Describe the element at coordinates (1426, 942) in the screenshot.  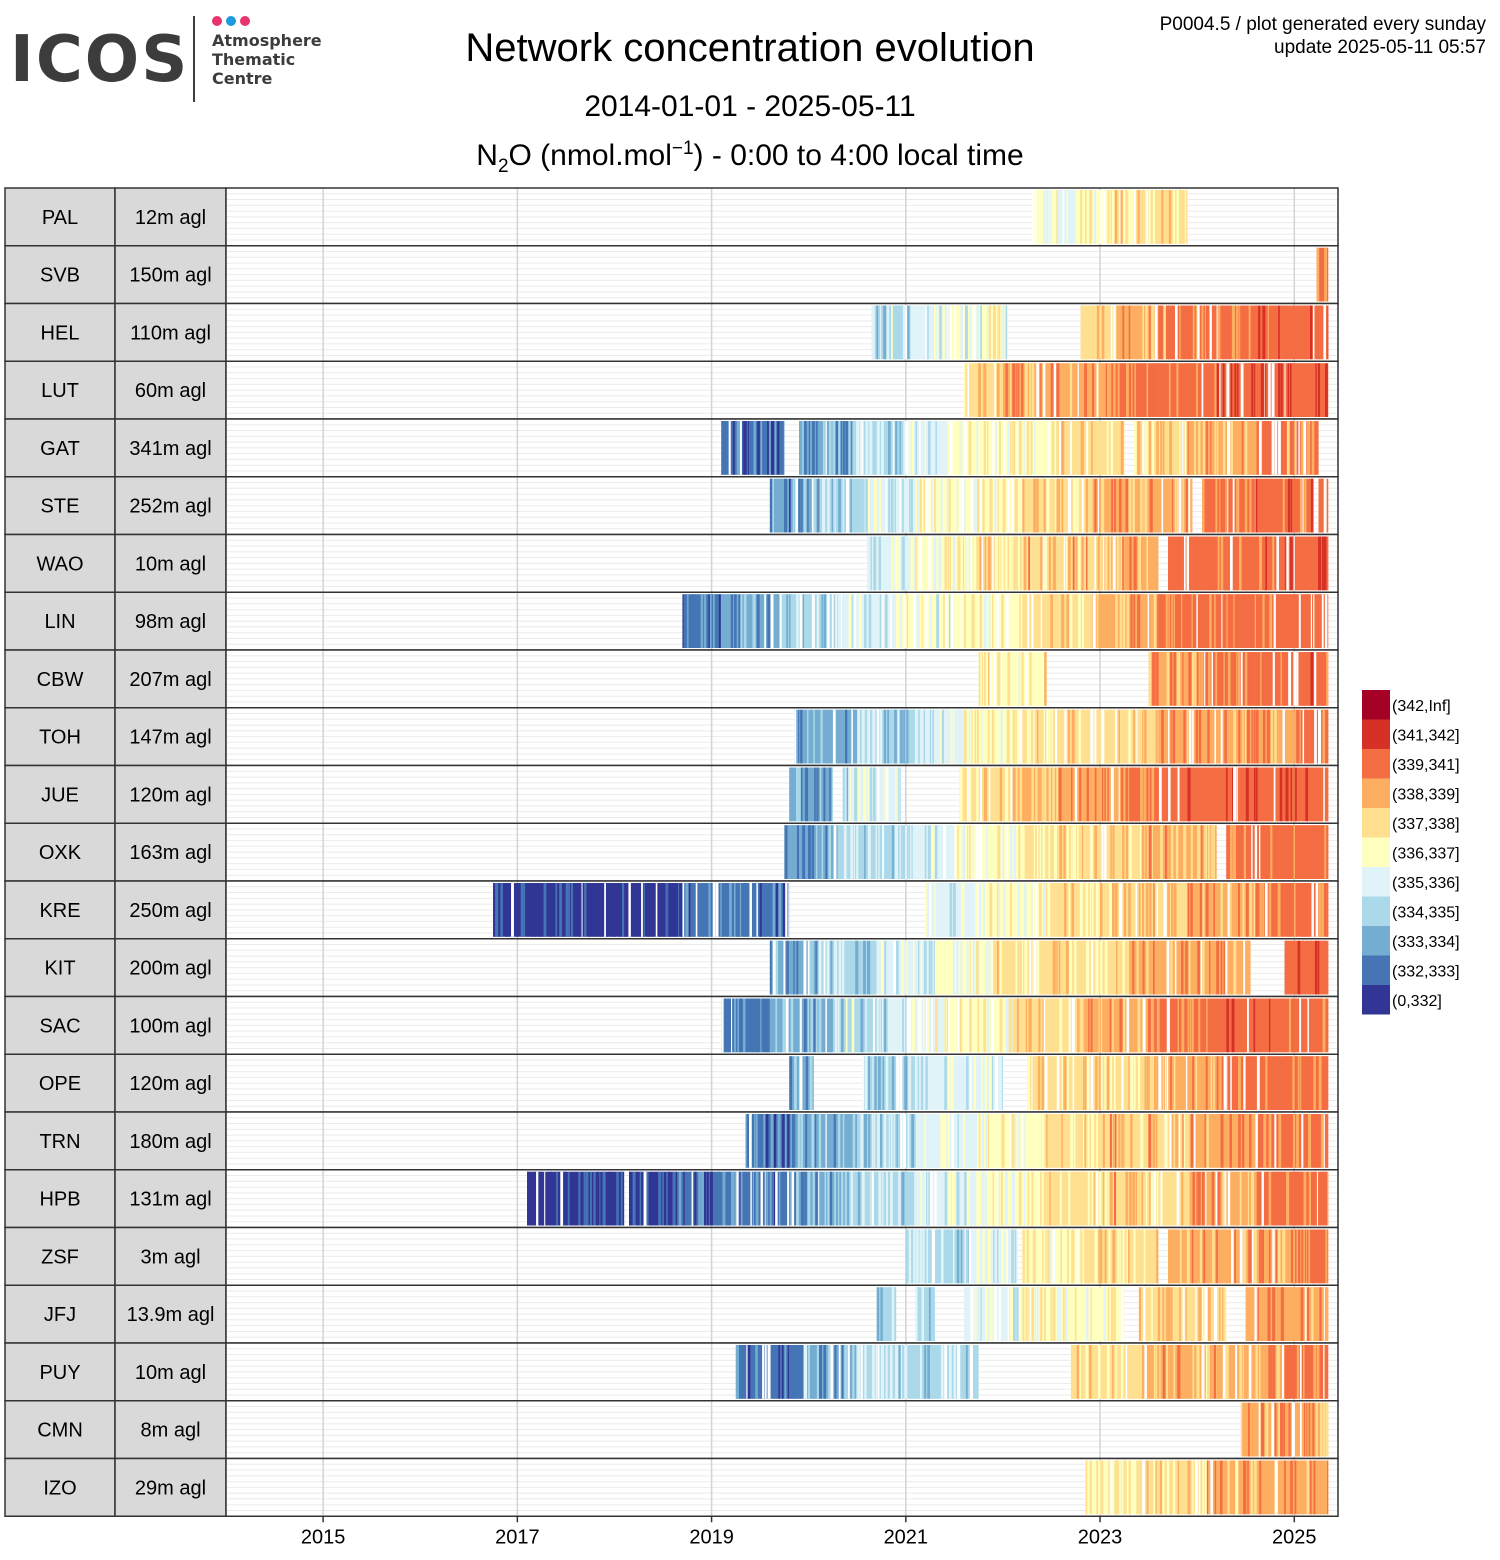
I see `legend-label: (333,334]` at that location.